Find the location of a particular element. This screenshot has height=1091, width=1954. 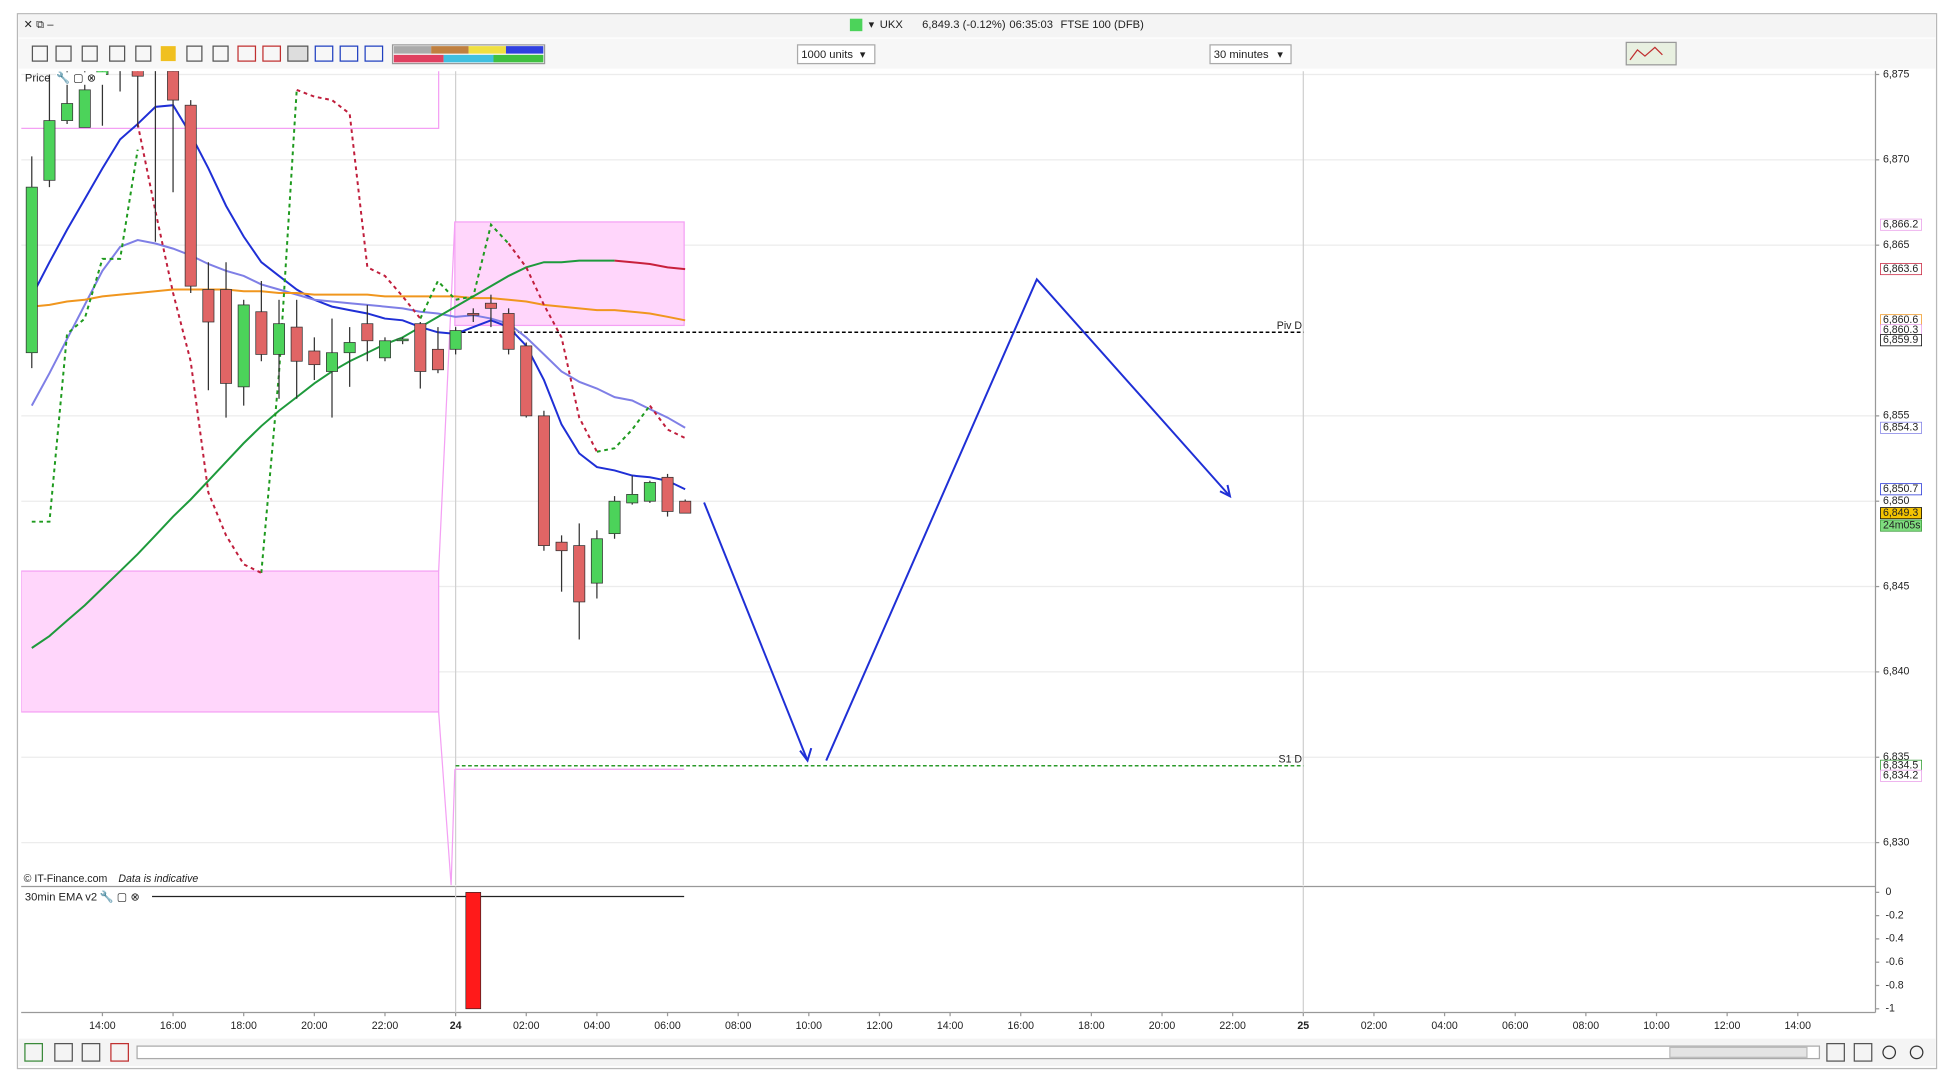

y-tick-label: 6,875 is located at coordinates (1896, 74).